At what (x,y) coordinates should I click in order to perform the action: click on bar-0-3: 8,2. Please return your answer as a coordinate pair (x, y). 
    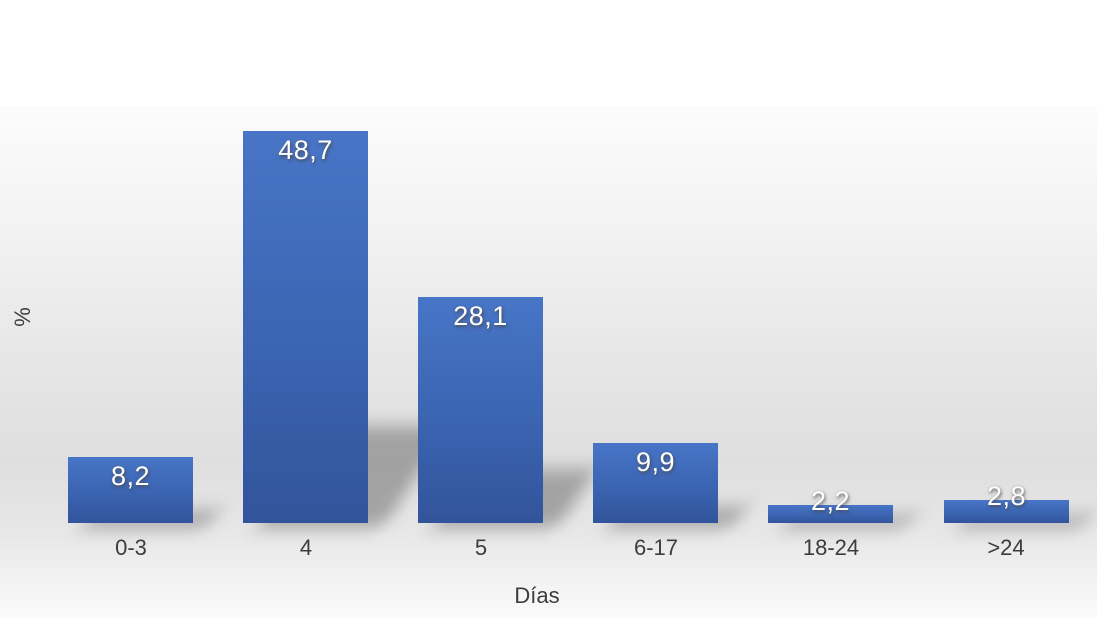
    Looking at the image, I should click on (130, 490).